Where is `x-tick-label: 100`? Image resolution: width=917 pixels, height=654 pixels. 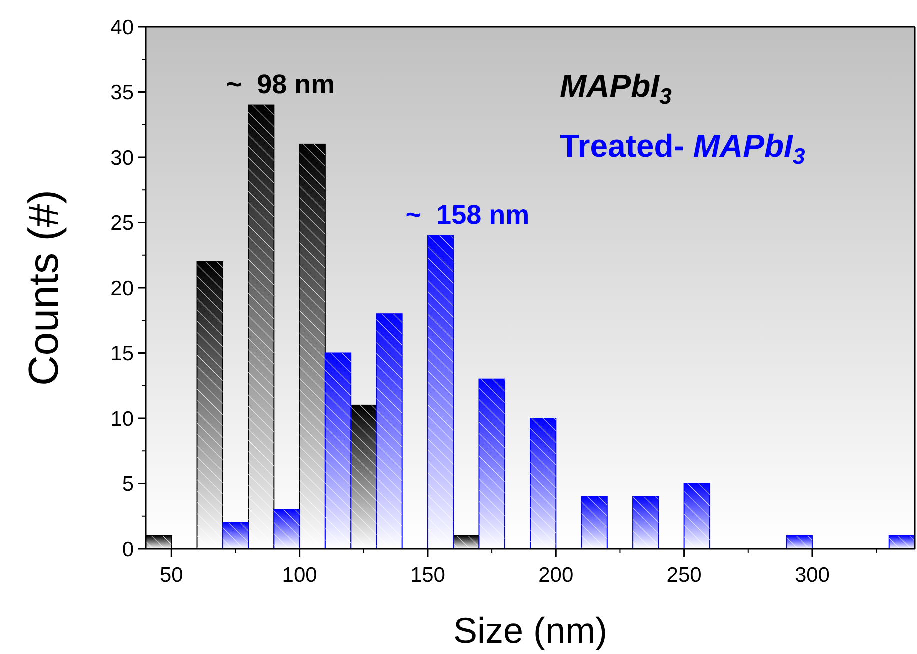
x-tick-label: 100 is located at coordinates (300, 575).